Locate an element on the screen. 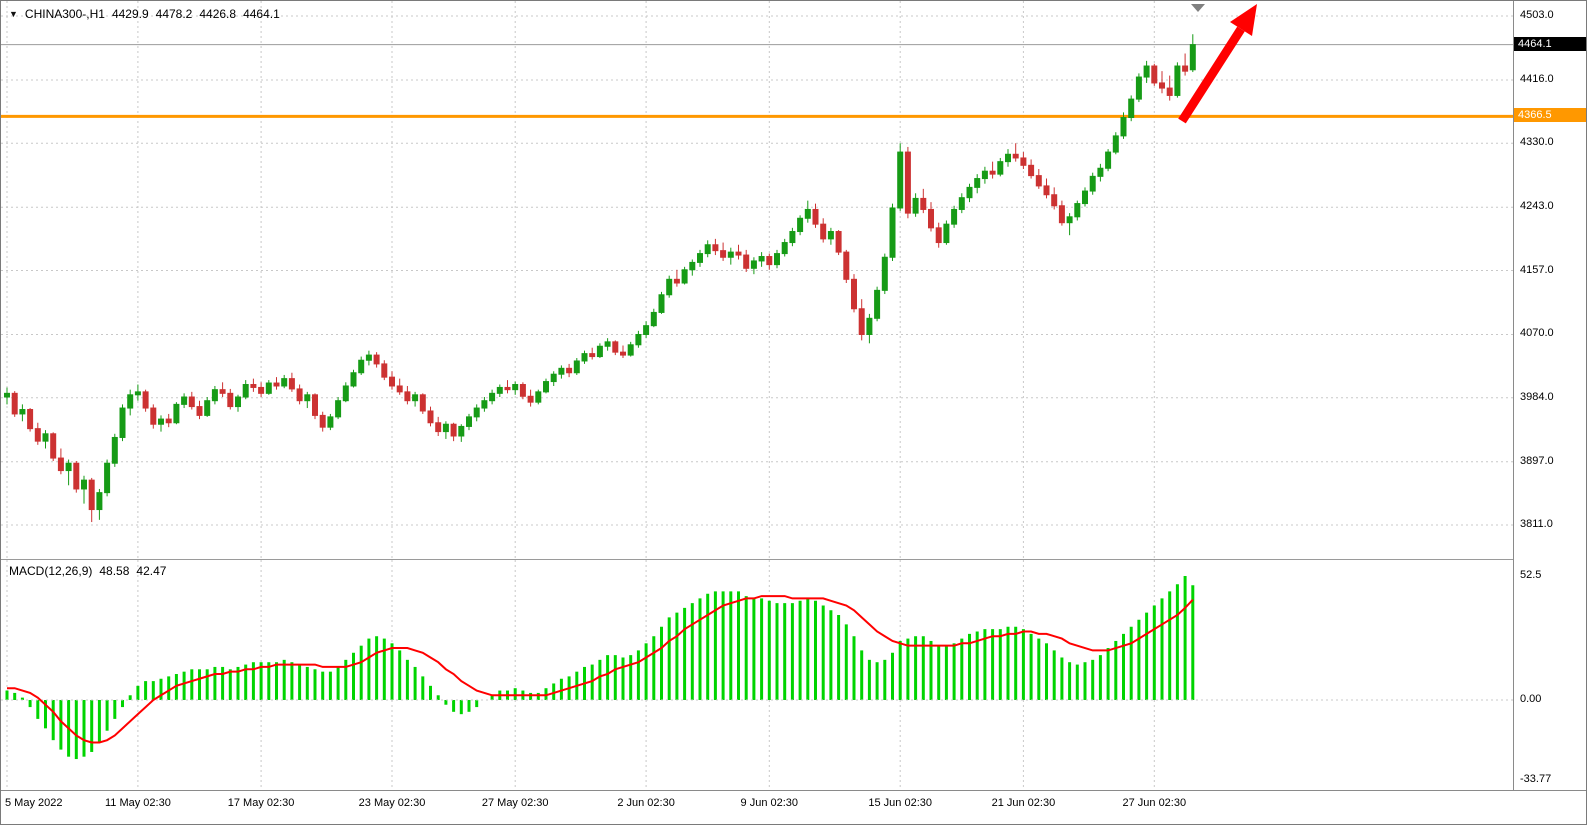 This screenshot has height=825, width=1587. price-axis-label: 3984.0 is located at coordinates (1537, 396).